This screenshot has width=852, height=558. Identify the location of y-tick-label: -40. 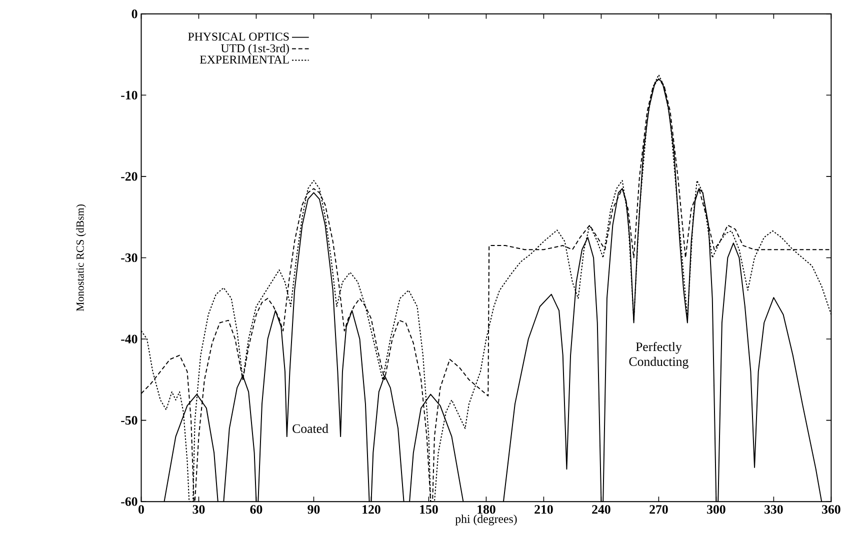
(129, 339).